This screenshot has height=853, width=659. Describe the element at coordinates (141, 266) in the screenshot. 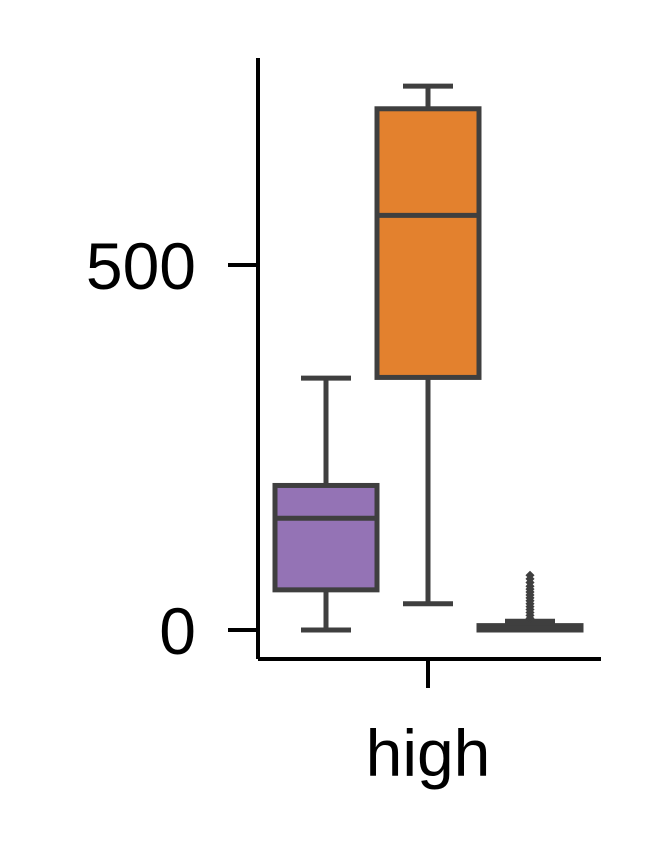

I see `y-tick-label: 500` at that location.